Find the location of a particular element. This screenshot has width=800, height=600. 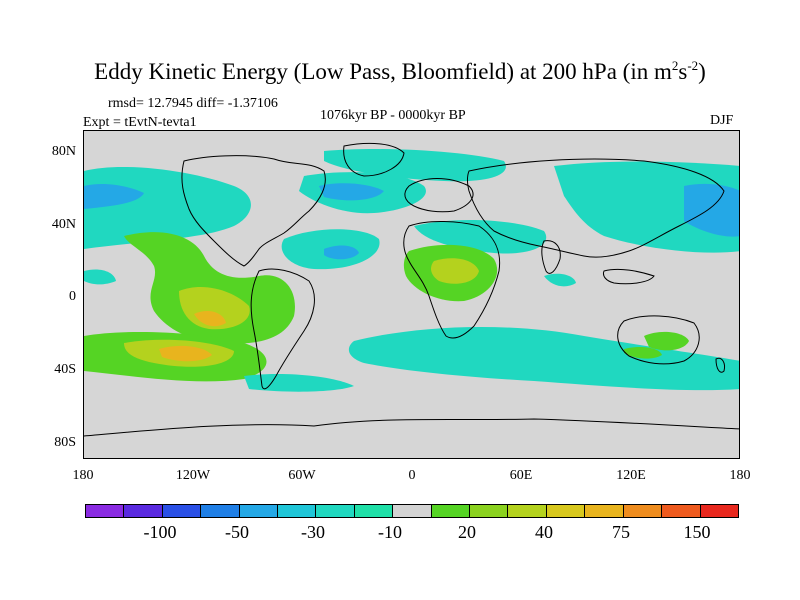

y-tick-label: 80N is located at coordinates (63, 151).